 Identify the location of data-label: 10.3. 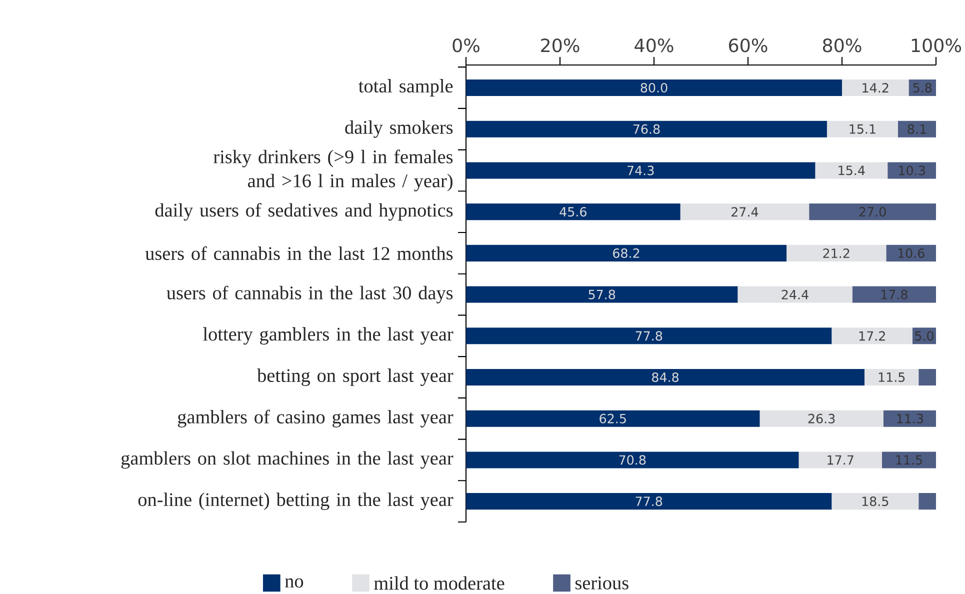
(912, 171).